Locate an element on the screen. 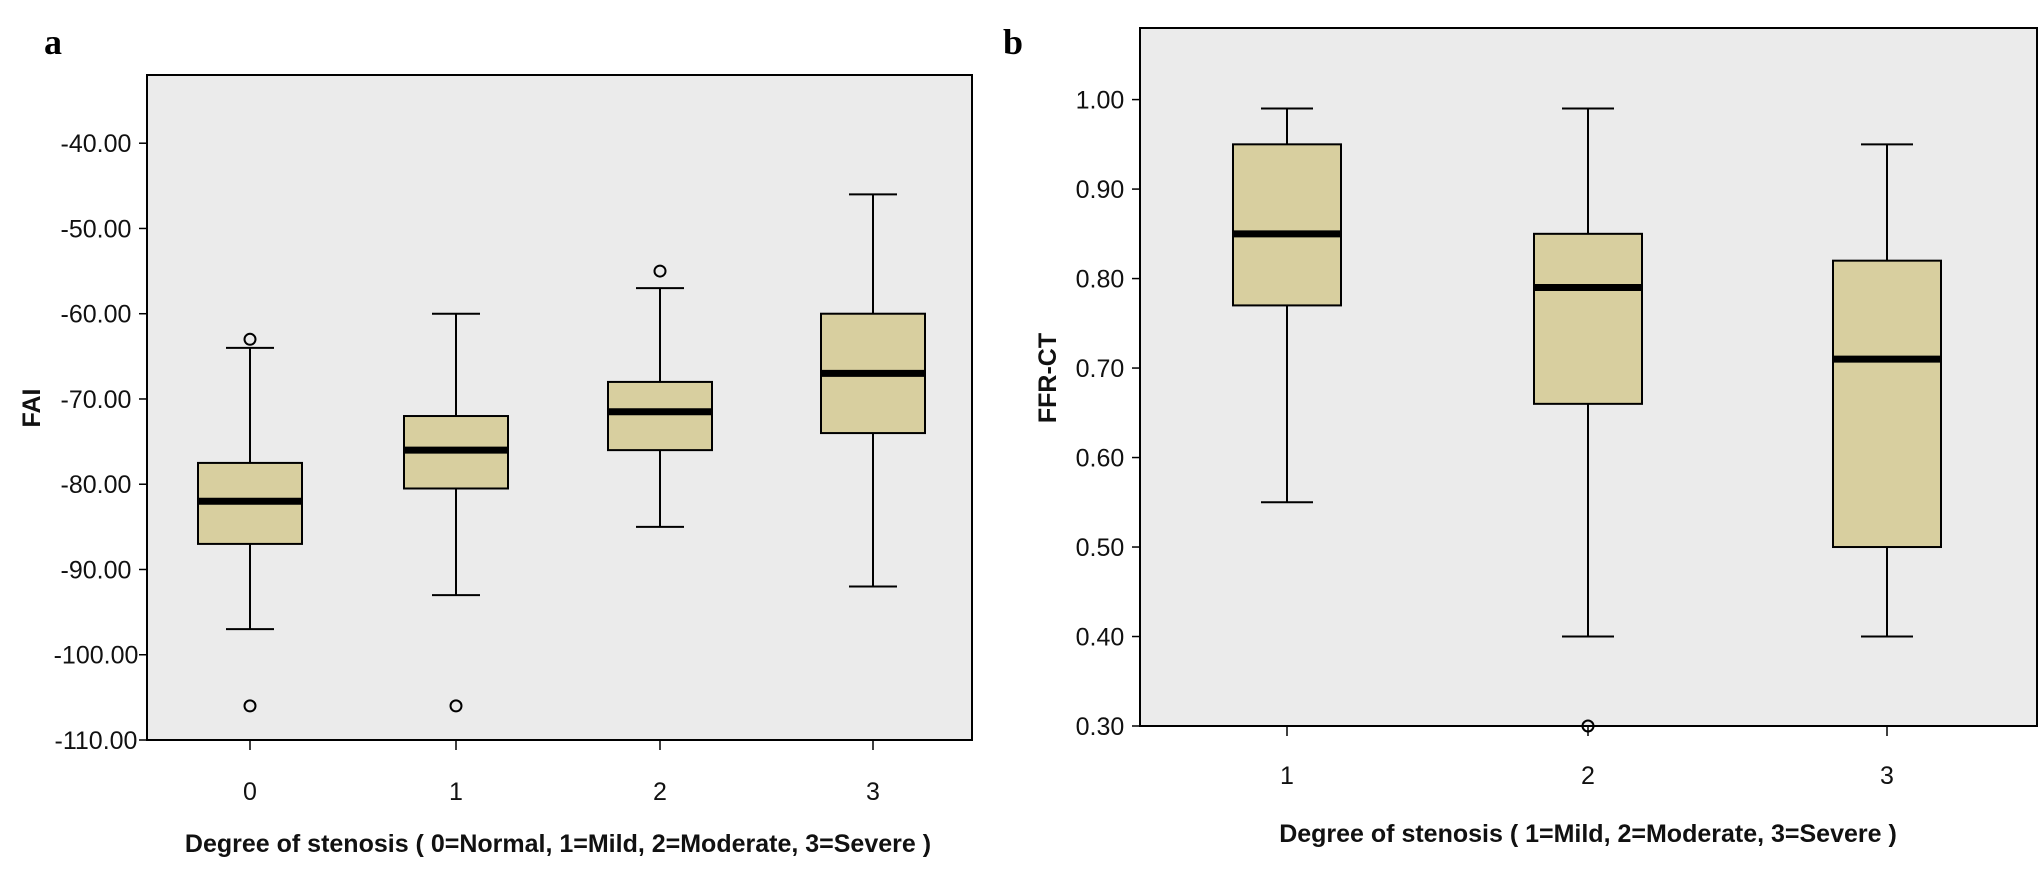 The width and height of the screenshot is (2043, 869). y-tick-label: 0.60 is located at coordinates (1100, 459).